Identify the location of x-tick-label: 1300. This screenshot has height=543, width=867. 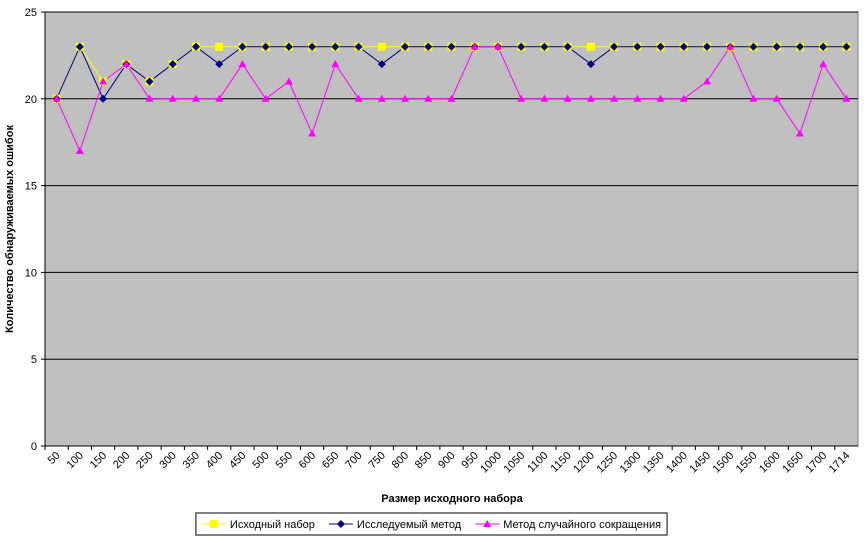
(631, 463).